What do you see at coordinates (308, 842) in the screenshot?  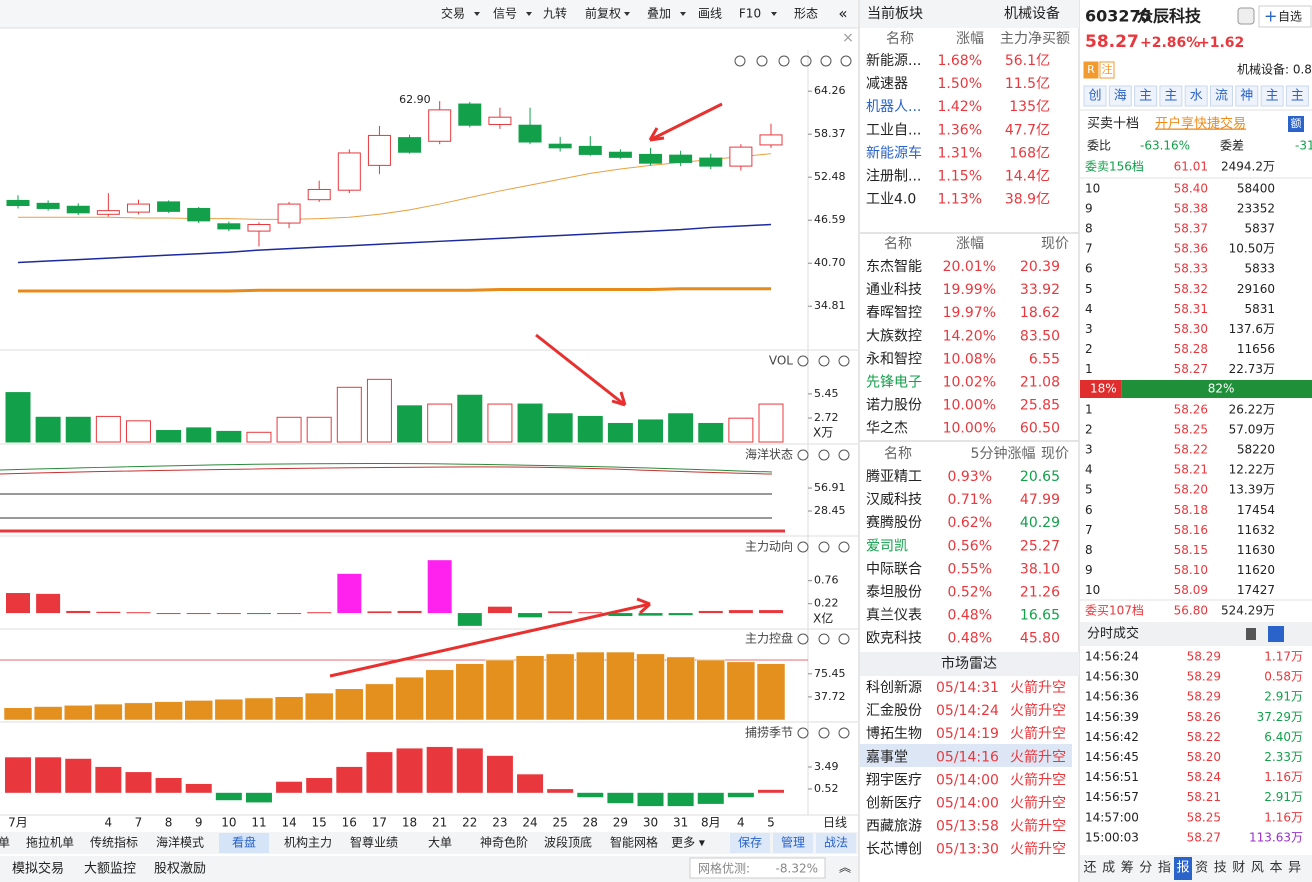 I see `tab: 机构主力` at bounding box center [308, 842].